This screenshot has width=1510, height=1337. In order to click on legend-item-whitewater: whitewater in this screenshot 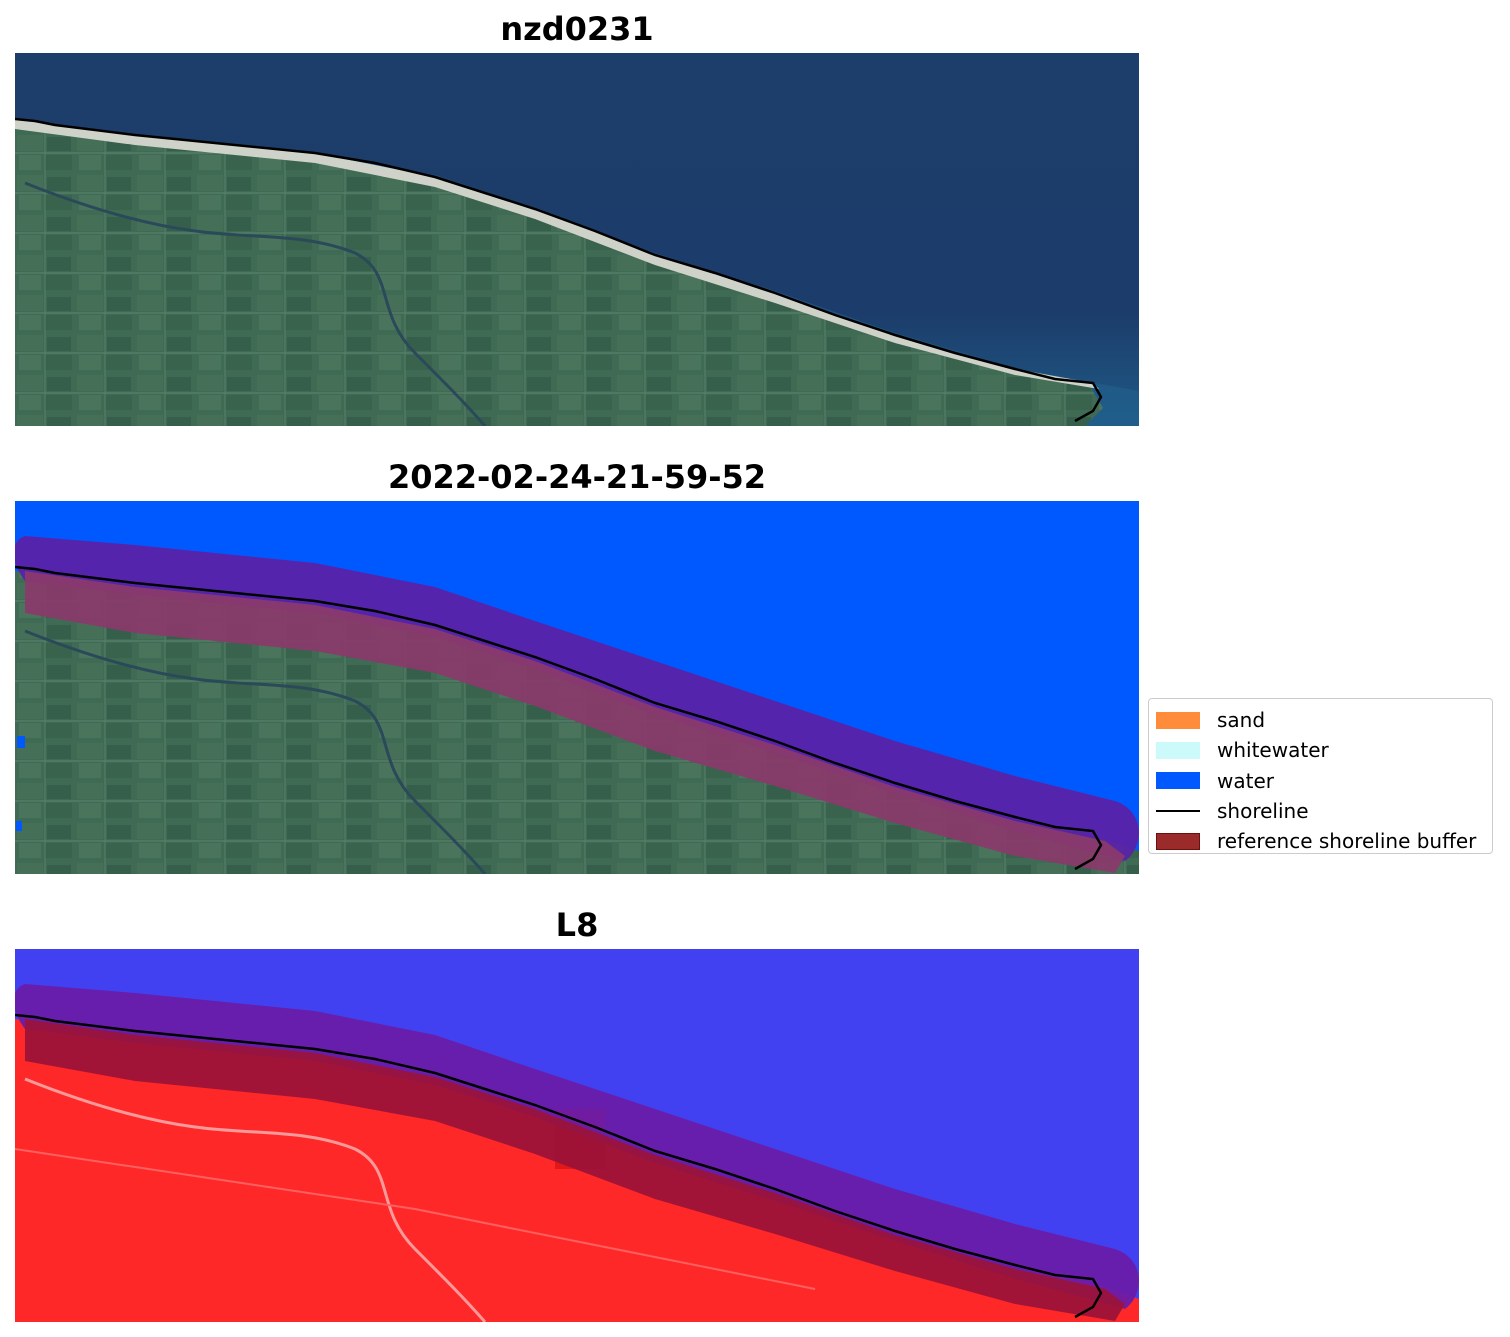, I will do `click(1320, 750)`.